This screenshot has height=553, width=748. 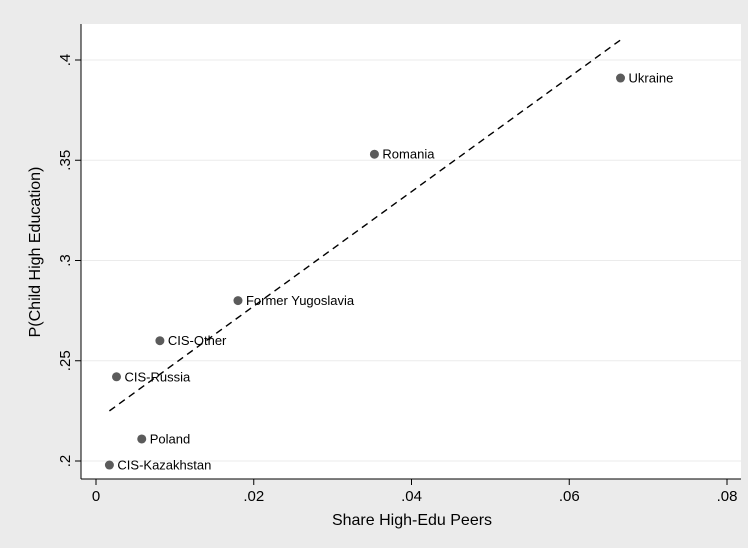 I want to click on y-tick-label: .3, so click(x=65, y=260).